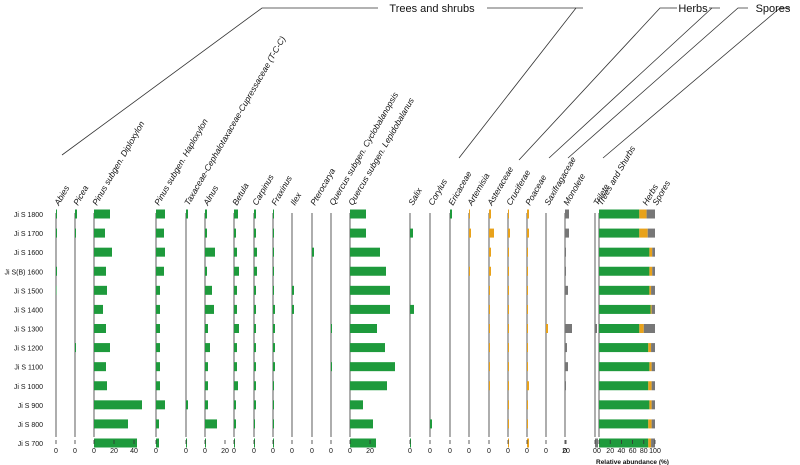  What do you see at coordinates (696, 83) in the screenshot?
I see `group-leader-line` at bounding box center [696, 83].